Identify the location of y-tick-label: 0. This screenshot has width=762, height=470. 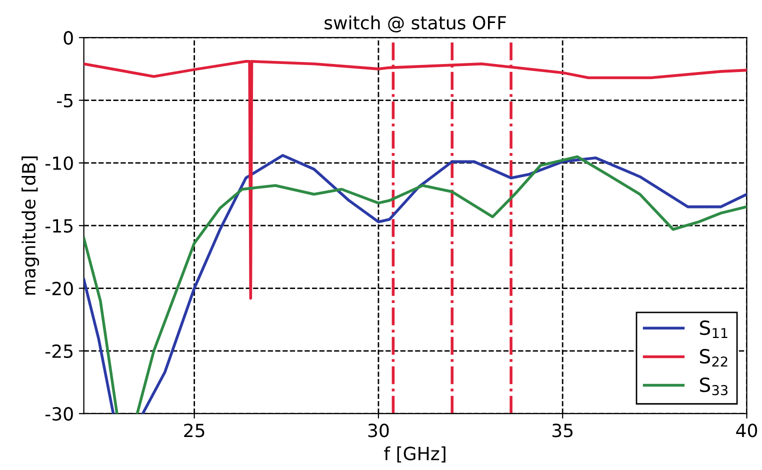
(68, 38).